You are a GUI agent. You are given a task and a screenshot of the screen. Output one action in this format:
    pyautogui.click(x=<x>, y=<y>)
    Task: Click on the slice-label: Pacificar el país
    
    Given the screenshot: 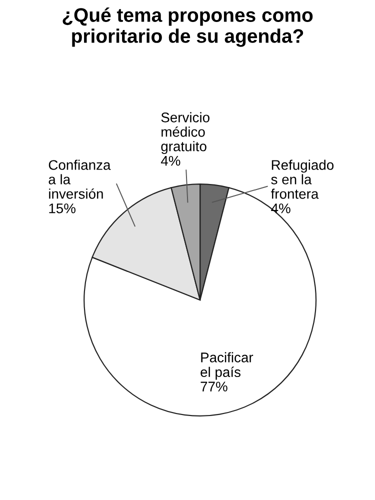 What is the action you would take?
    pyautogui.click(x=227, y=366)
    